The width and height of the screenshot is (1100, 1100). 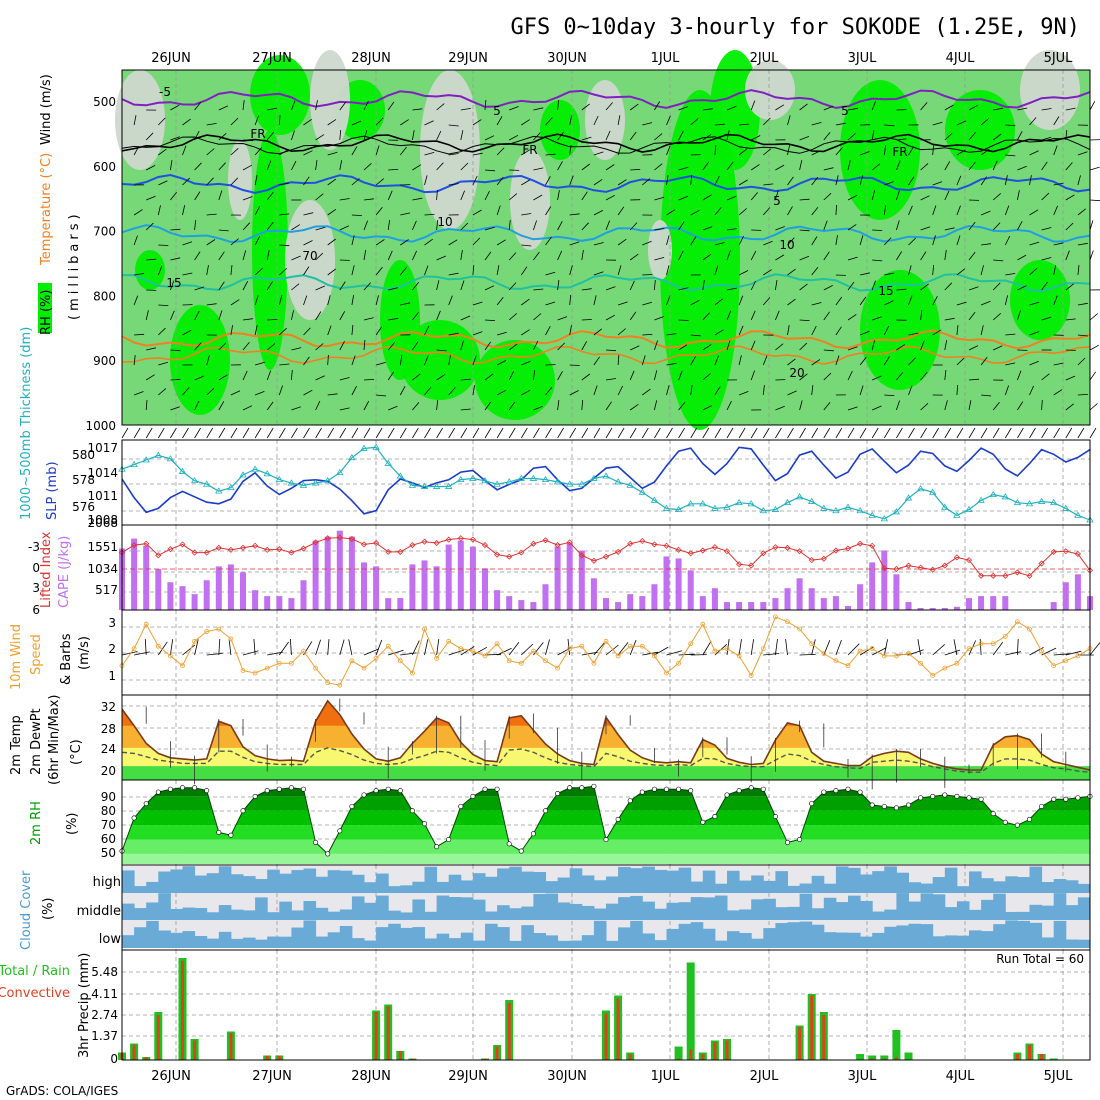 What do you see at coordinates (36, 588) in the screenshot?
I see `lifted-tick-label: 3` at bounding box center [36, 588].